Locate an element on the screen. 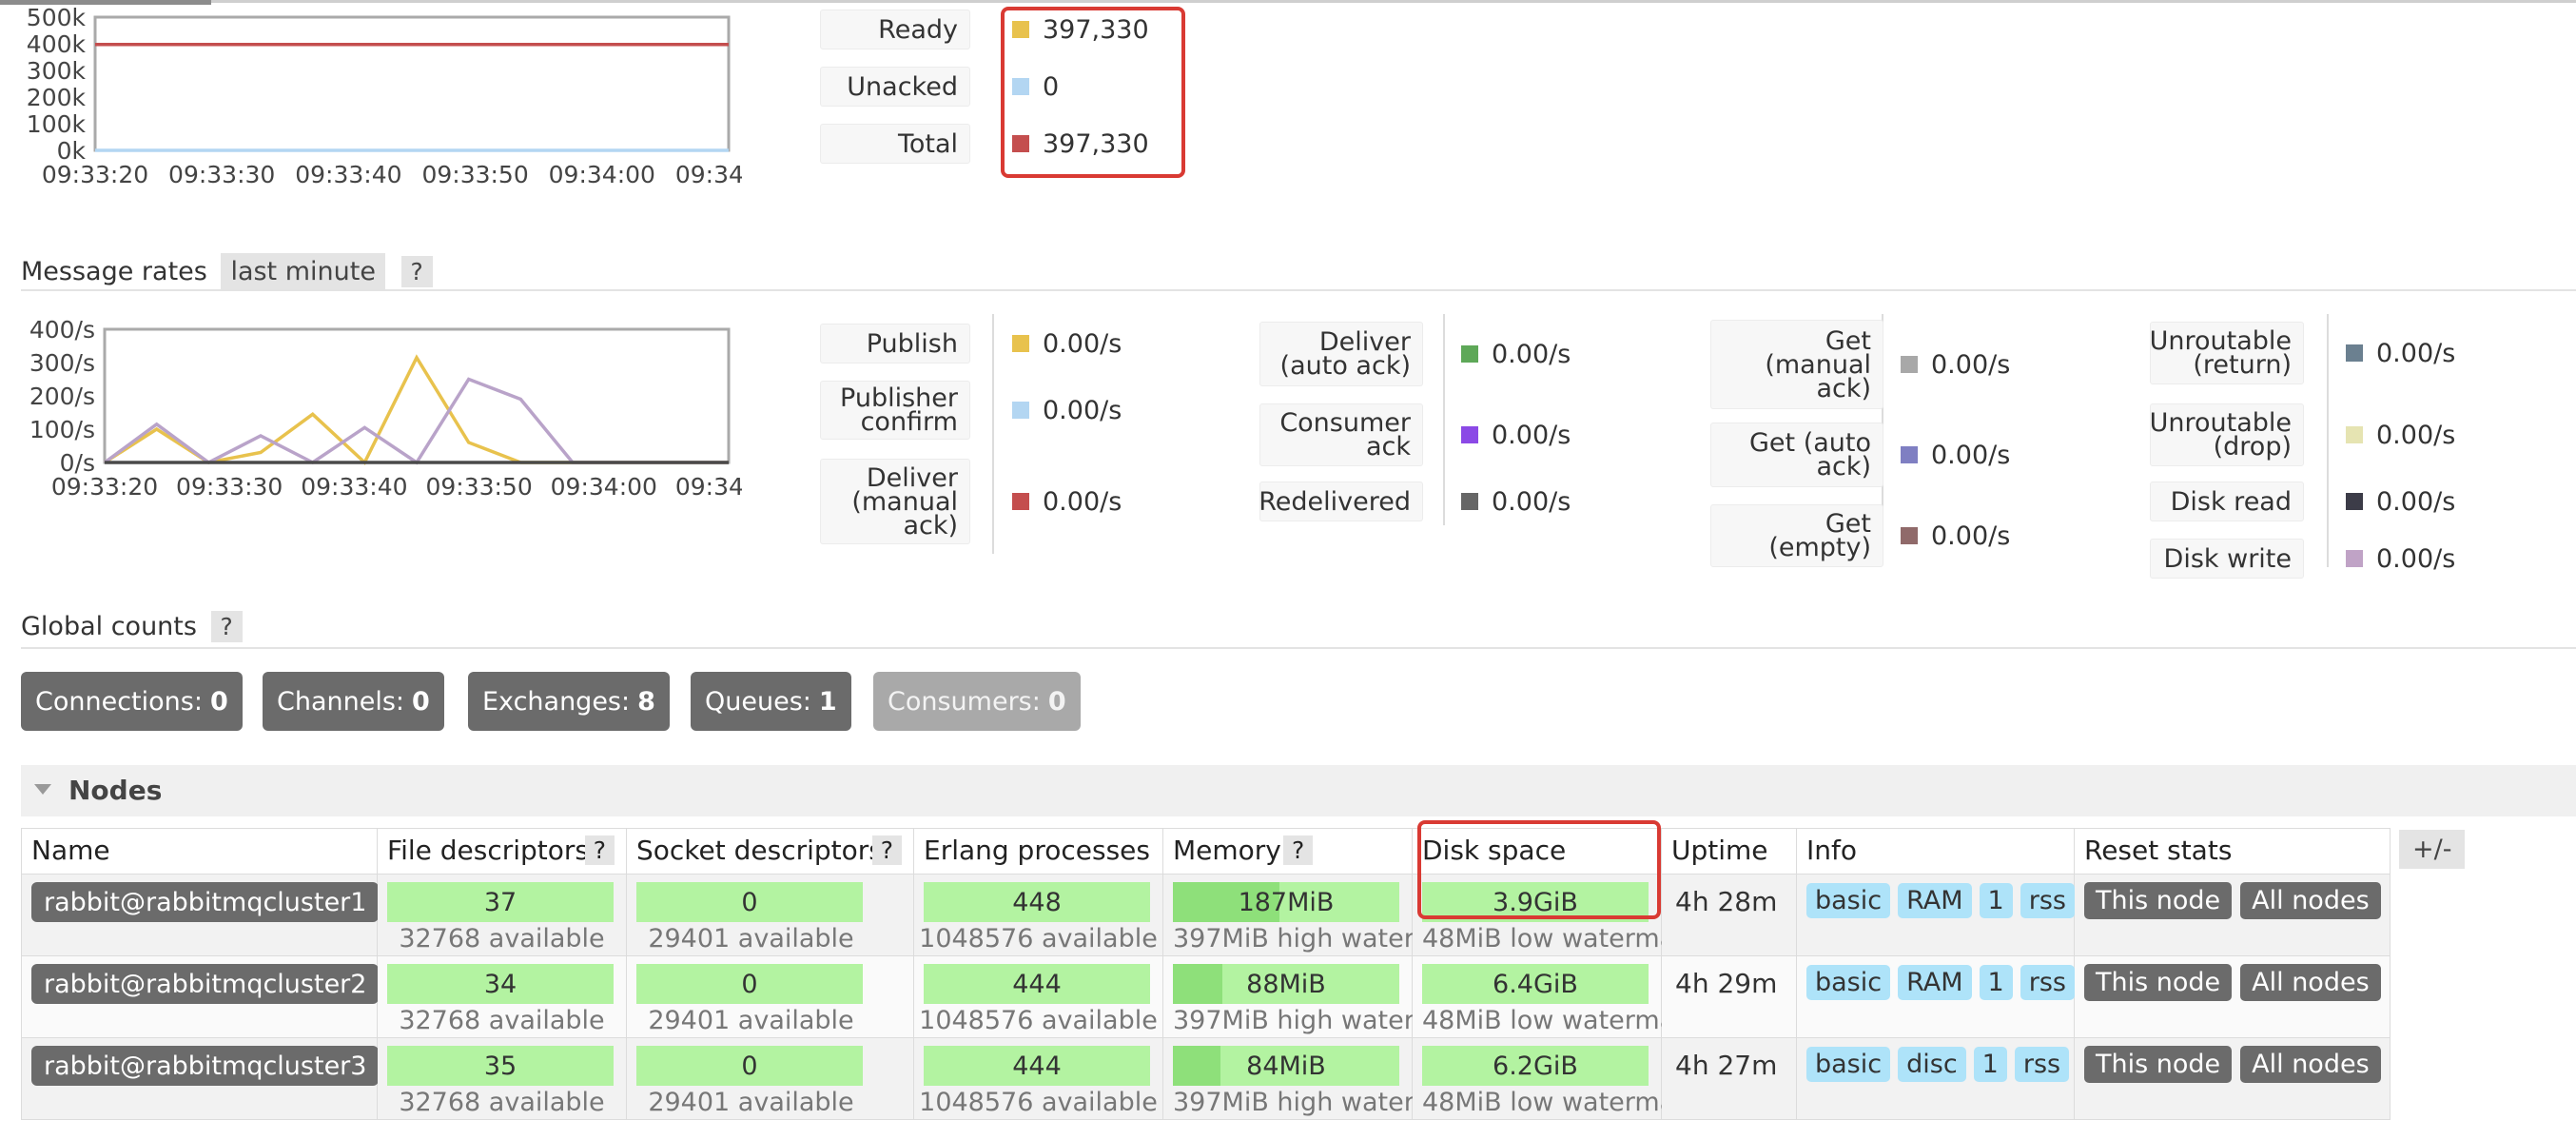 This screenshot has height=1140, width=2576. node-name-link: rabbit@rabbitmqcluster1 is located at coordinates (206, 902).